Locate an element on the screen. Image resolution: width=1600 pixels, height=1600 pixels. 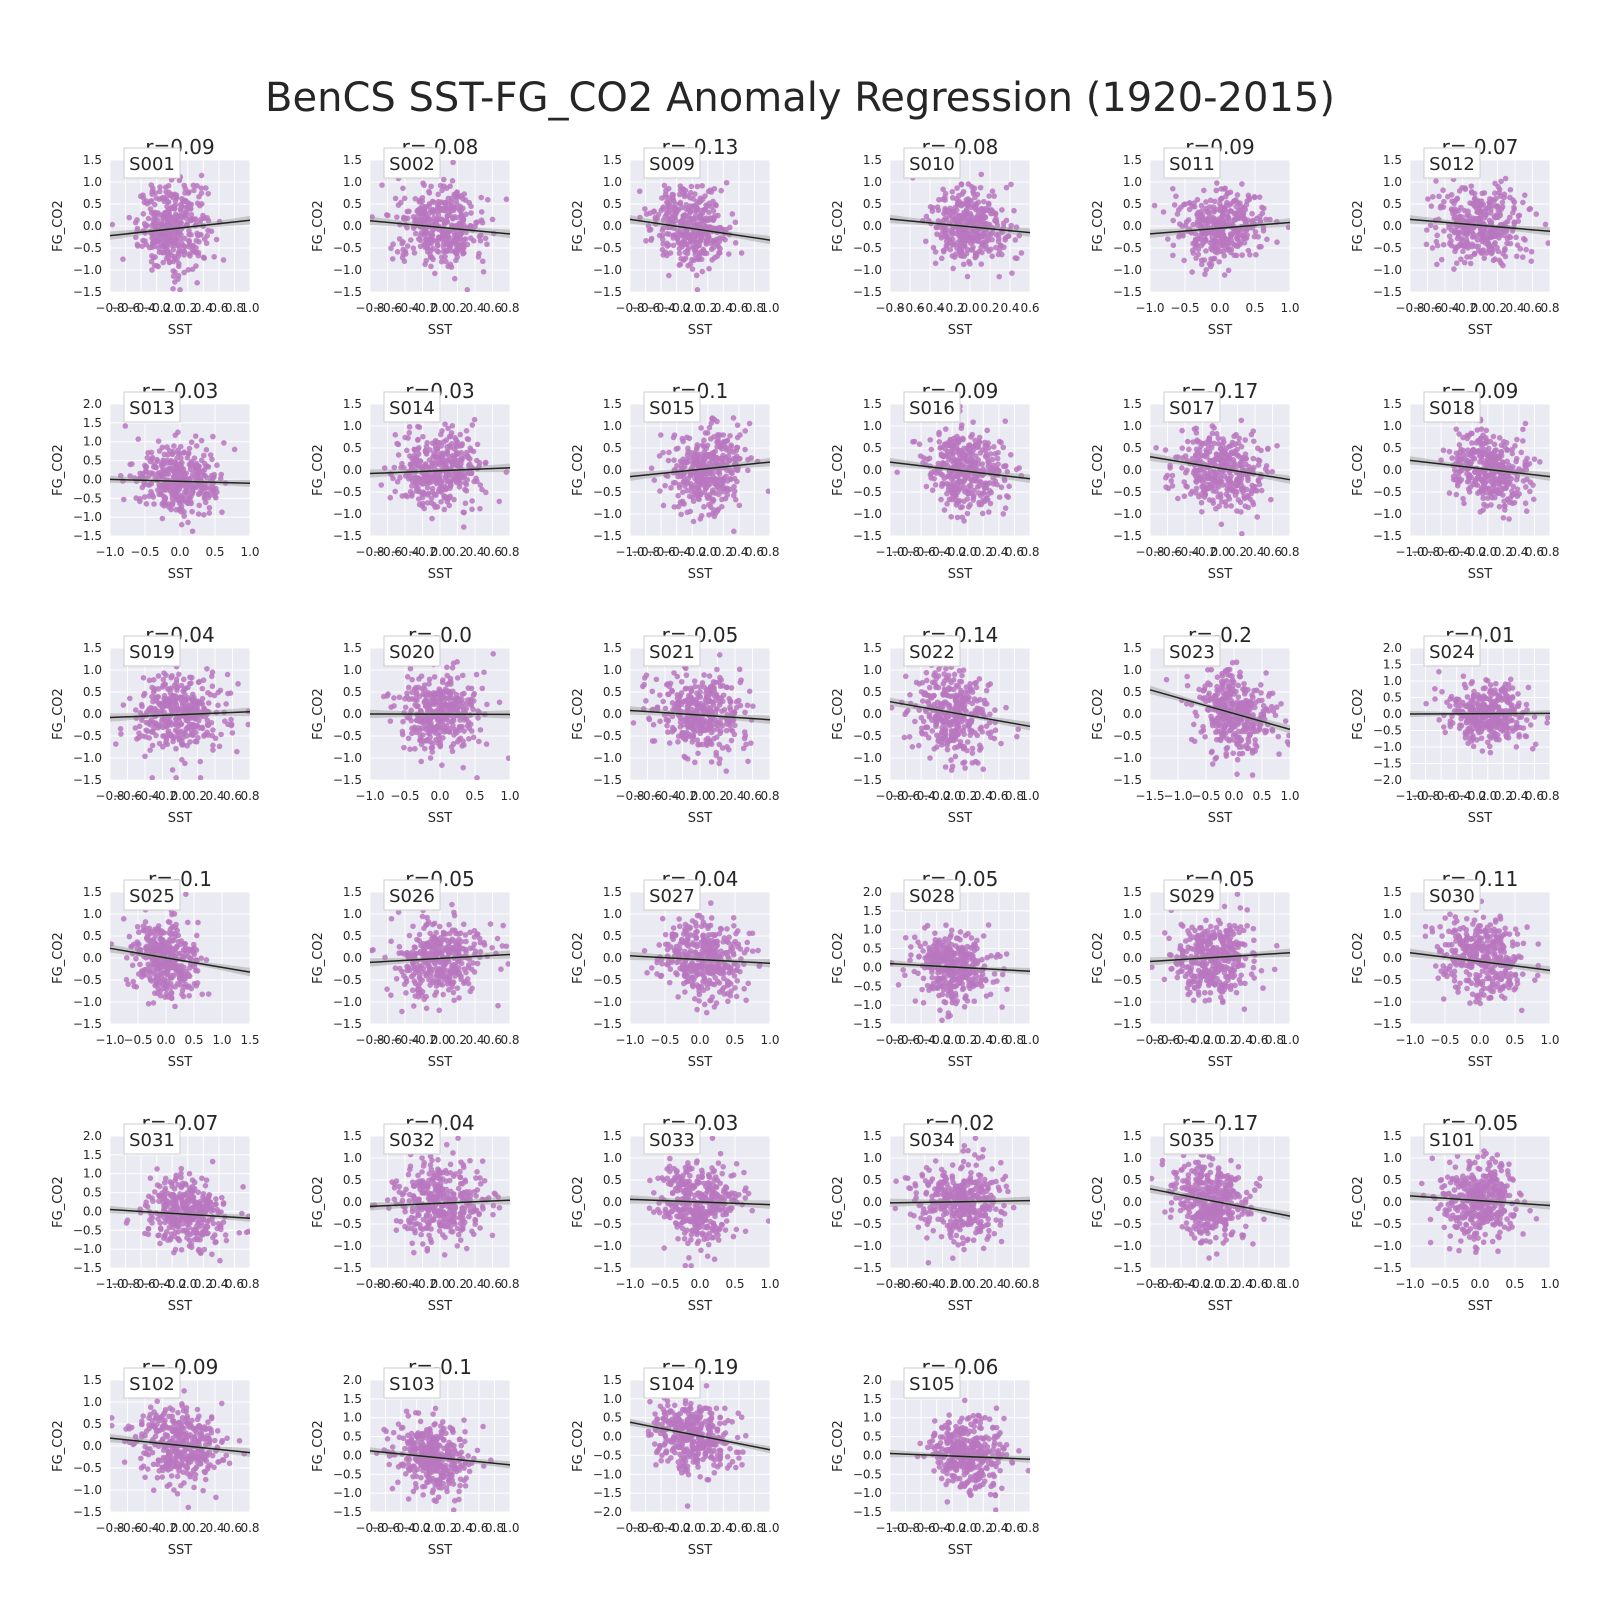
y-tick-label: −1.0 is located at coordinates (1387, 514).